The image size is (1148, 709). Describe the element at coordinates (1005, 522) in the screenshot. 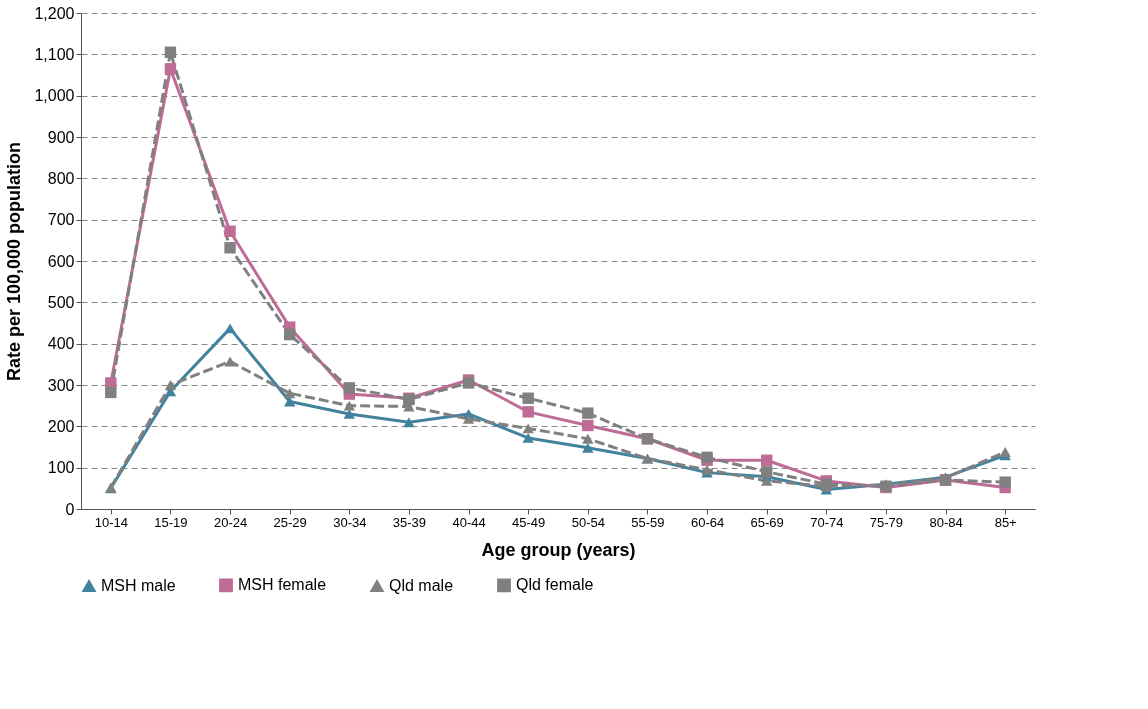

I see `x-tick-label: 85+` at that location.